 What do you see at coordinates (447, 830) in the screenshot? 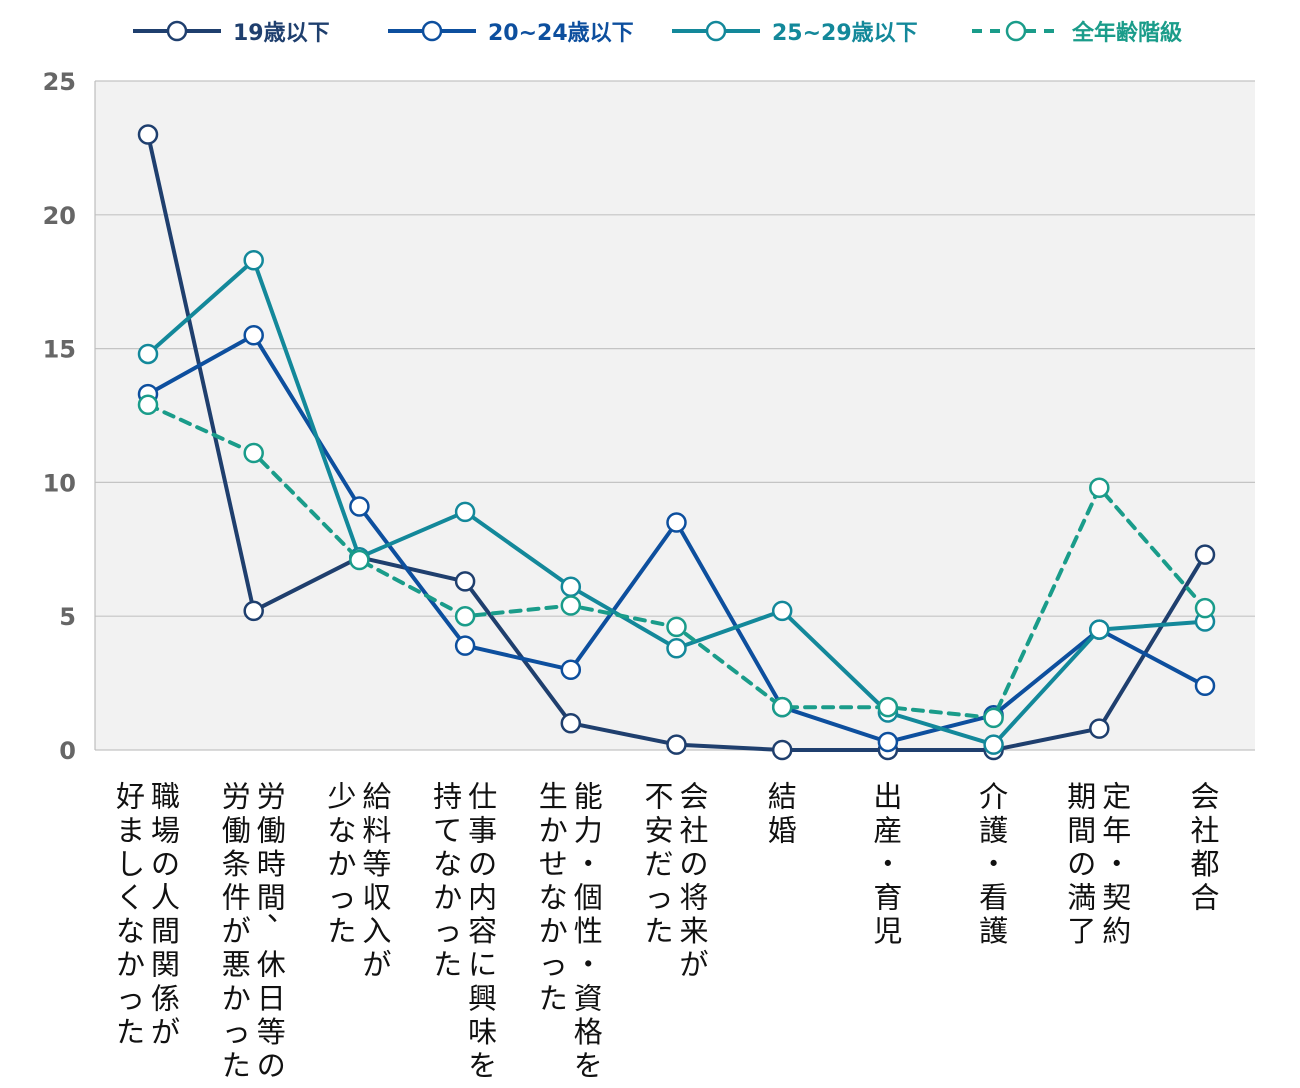
I see `x-tick-char: て` at bounding box center [447, 830].